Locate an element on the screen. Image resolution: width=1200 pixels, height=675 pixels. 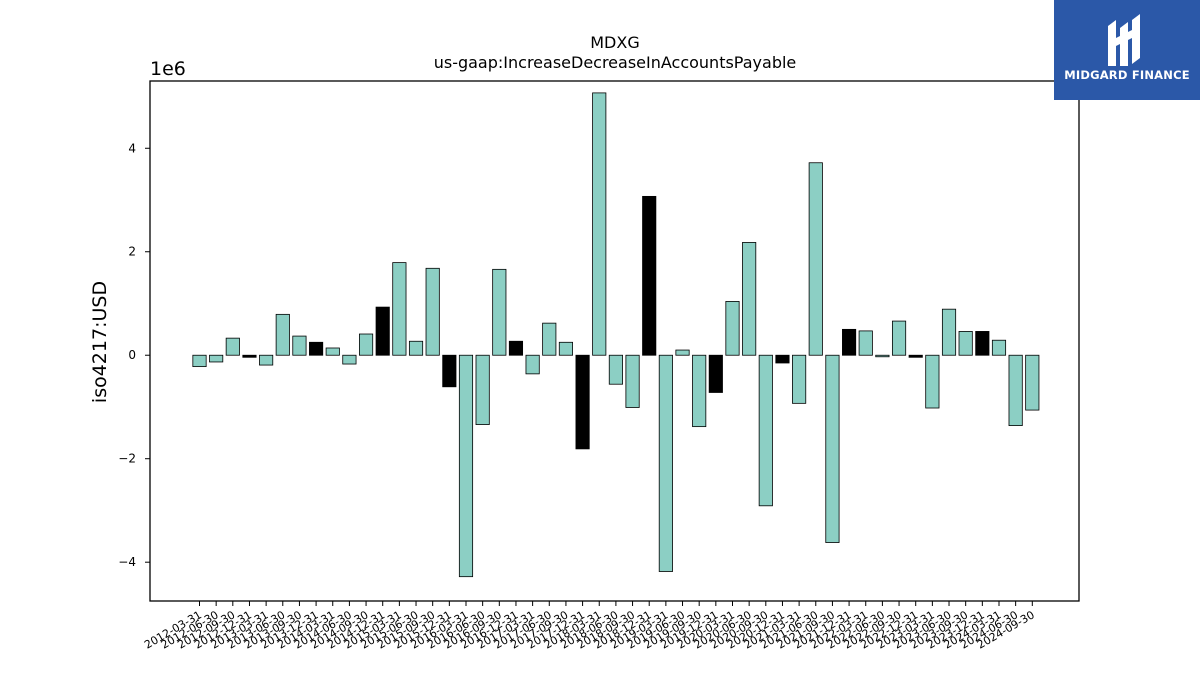
brand-name: MIDGARD FINANCE is located at coordinates (1127, 75).